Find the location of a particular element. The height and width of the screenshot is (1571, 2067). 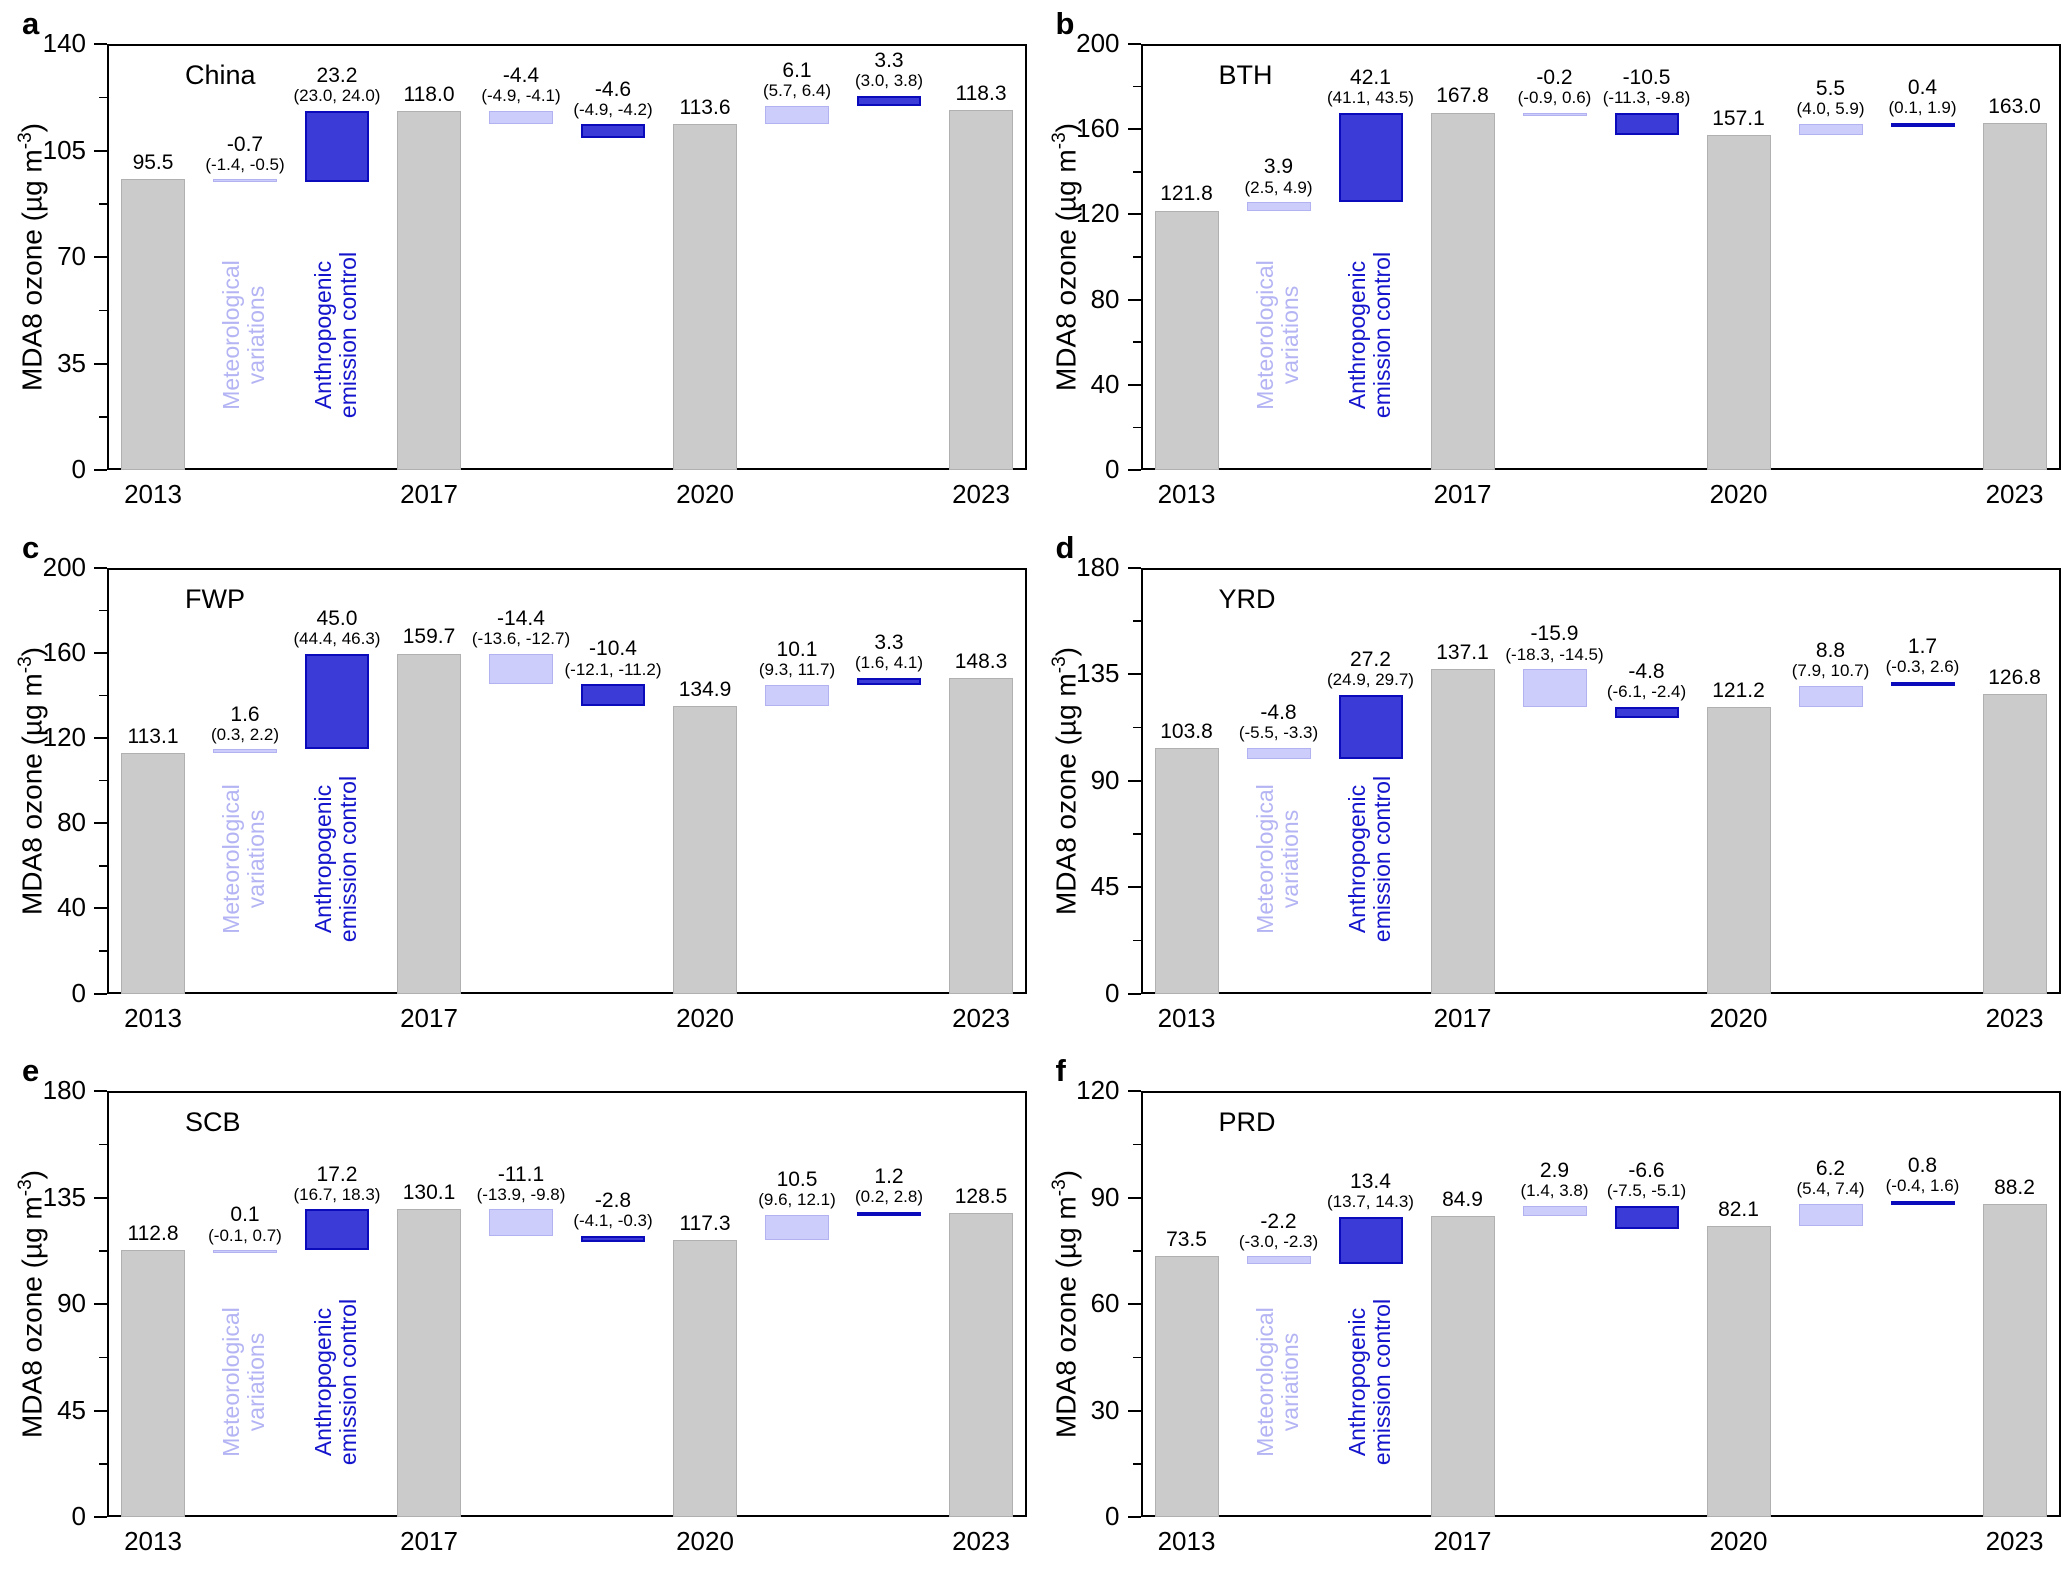

bar-value-label: 118.3 is located at coordinates (981, 93).